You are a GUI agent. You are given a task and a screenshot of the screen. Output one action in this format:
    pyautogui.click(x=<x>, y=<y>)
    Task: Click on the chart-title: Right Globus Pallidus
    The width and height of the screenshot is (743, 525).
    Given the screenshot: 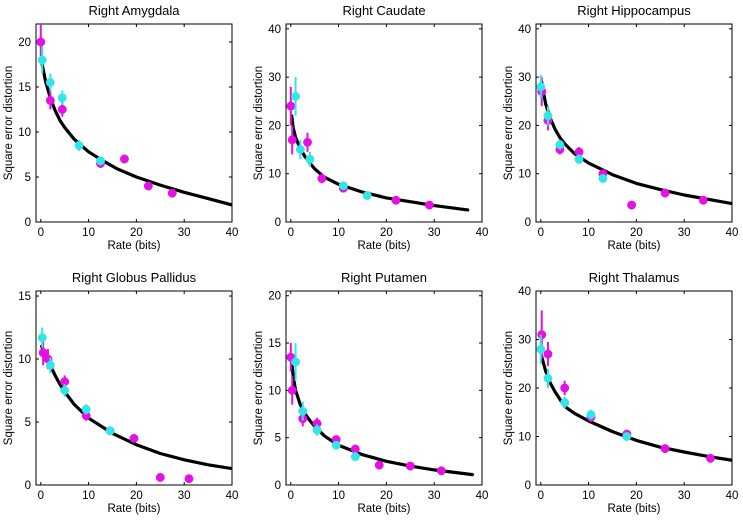 What is the action you would take?
    pyautogui.click(x=134, y=277)
    